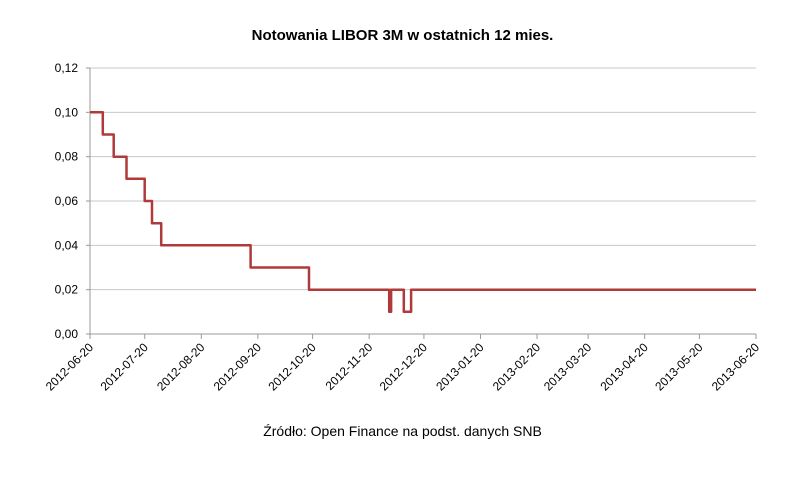 The height and width of the screenshot is (491, 805). What do you see at coordinates (349, 366) in the screenshot?
I see `x-tick-label: 2012-11-20` at bounding box center [349, 366].